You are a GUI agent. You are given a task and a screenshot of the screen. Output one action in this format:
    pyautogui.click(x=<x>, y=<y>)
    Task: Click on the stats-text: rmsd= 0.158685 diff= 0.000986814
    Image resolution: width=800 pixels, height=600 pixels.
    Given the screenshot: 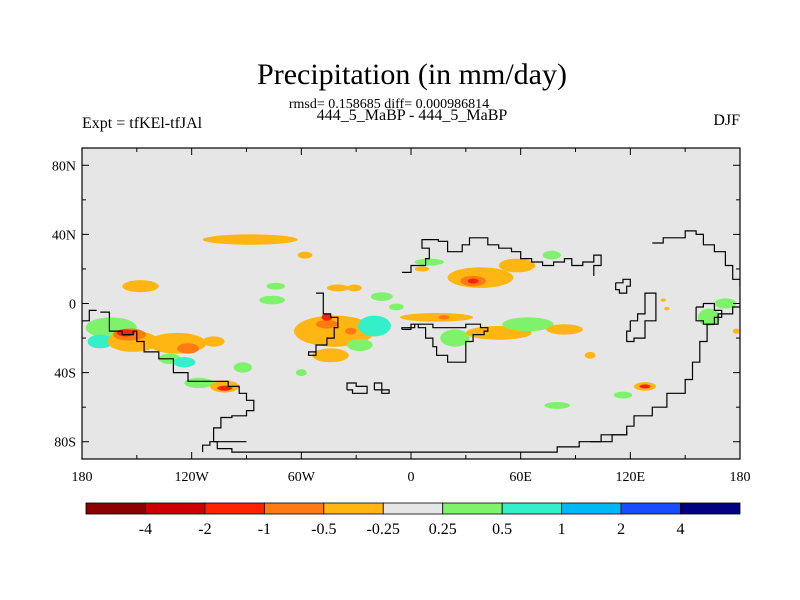 What is the action you would take?
    pyautogui.click(x=389, y=104)
    